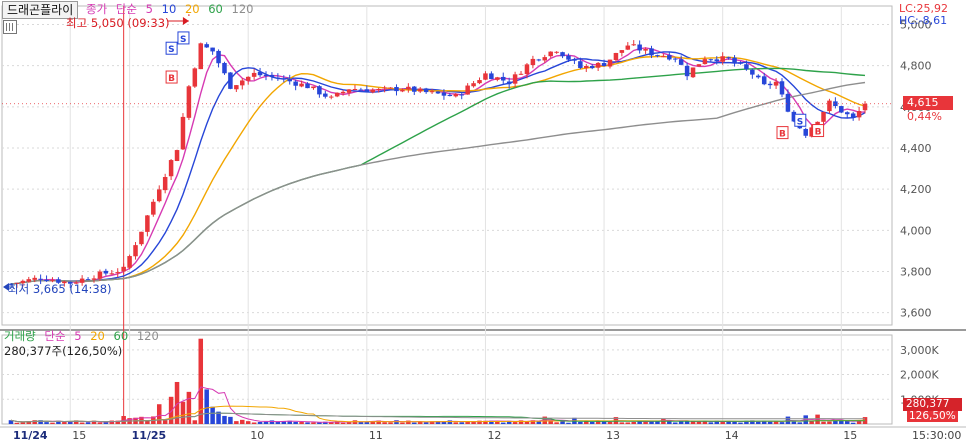 The width and height of the screenshot is (966, 446). What do you see at coordinates (84, 336) in the screenshot?
I see `volume-legend: 거래량 단순 5 20 60 120` at bounding box center [84, 336].